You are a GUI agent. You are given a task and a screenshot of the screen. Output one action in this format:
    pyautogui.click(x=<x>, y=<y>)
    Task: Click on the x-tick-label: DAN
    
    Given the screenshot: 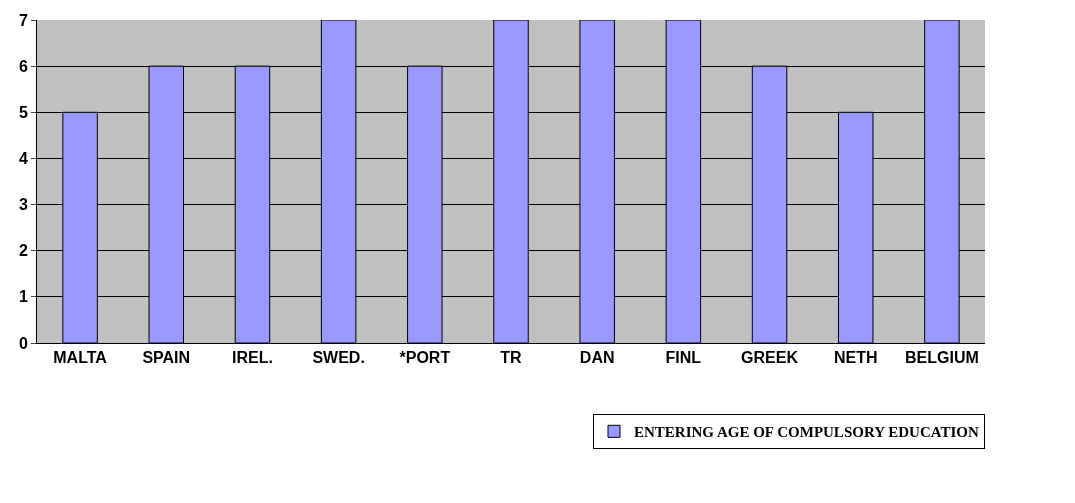 What is the action you would take?
    pyautogui.click(x=597, y=358)
    